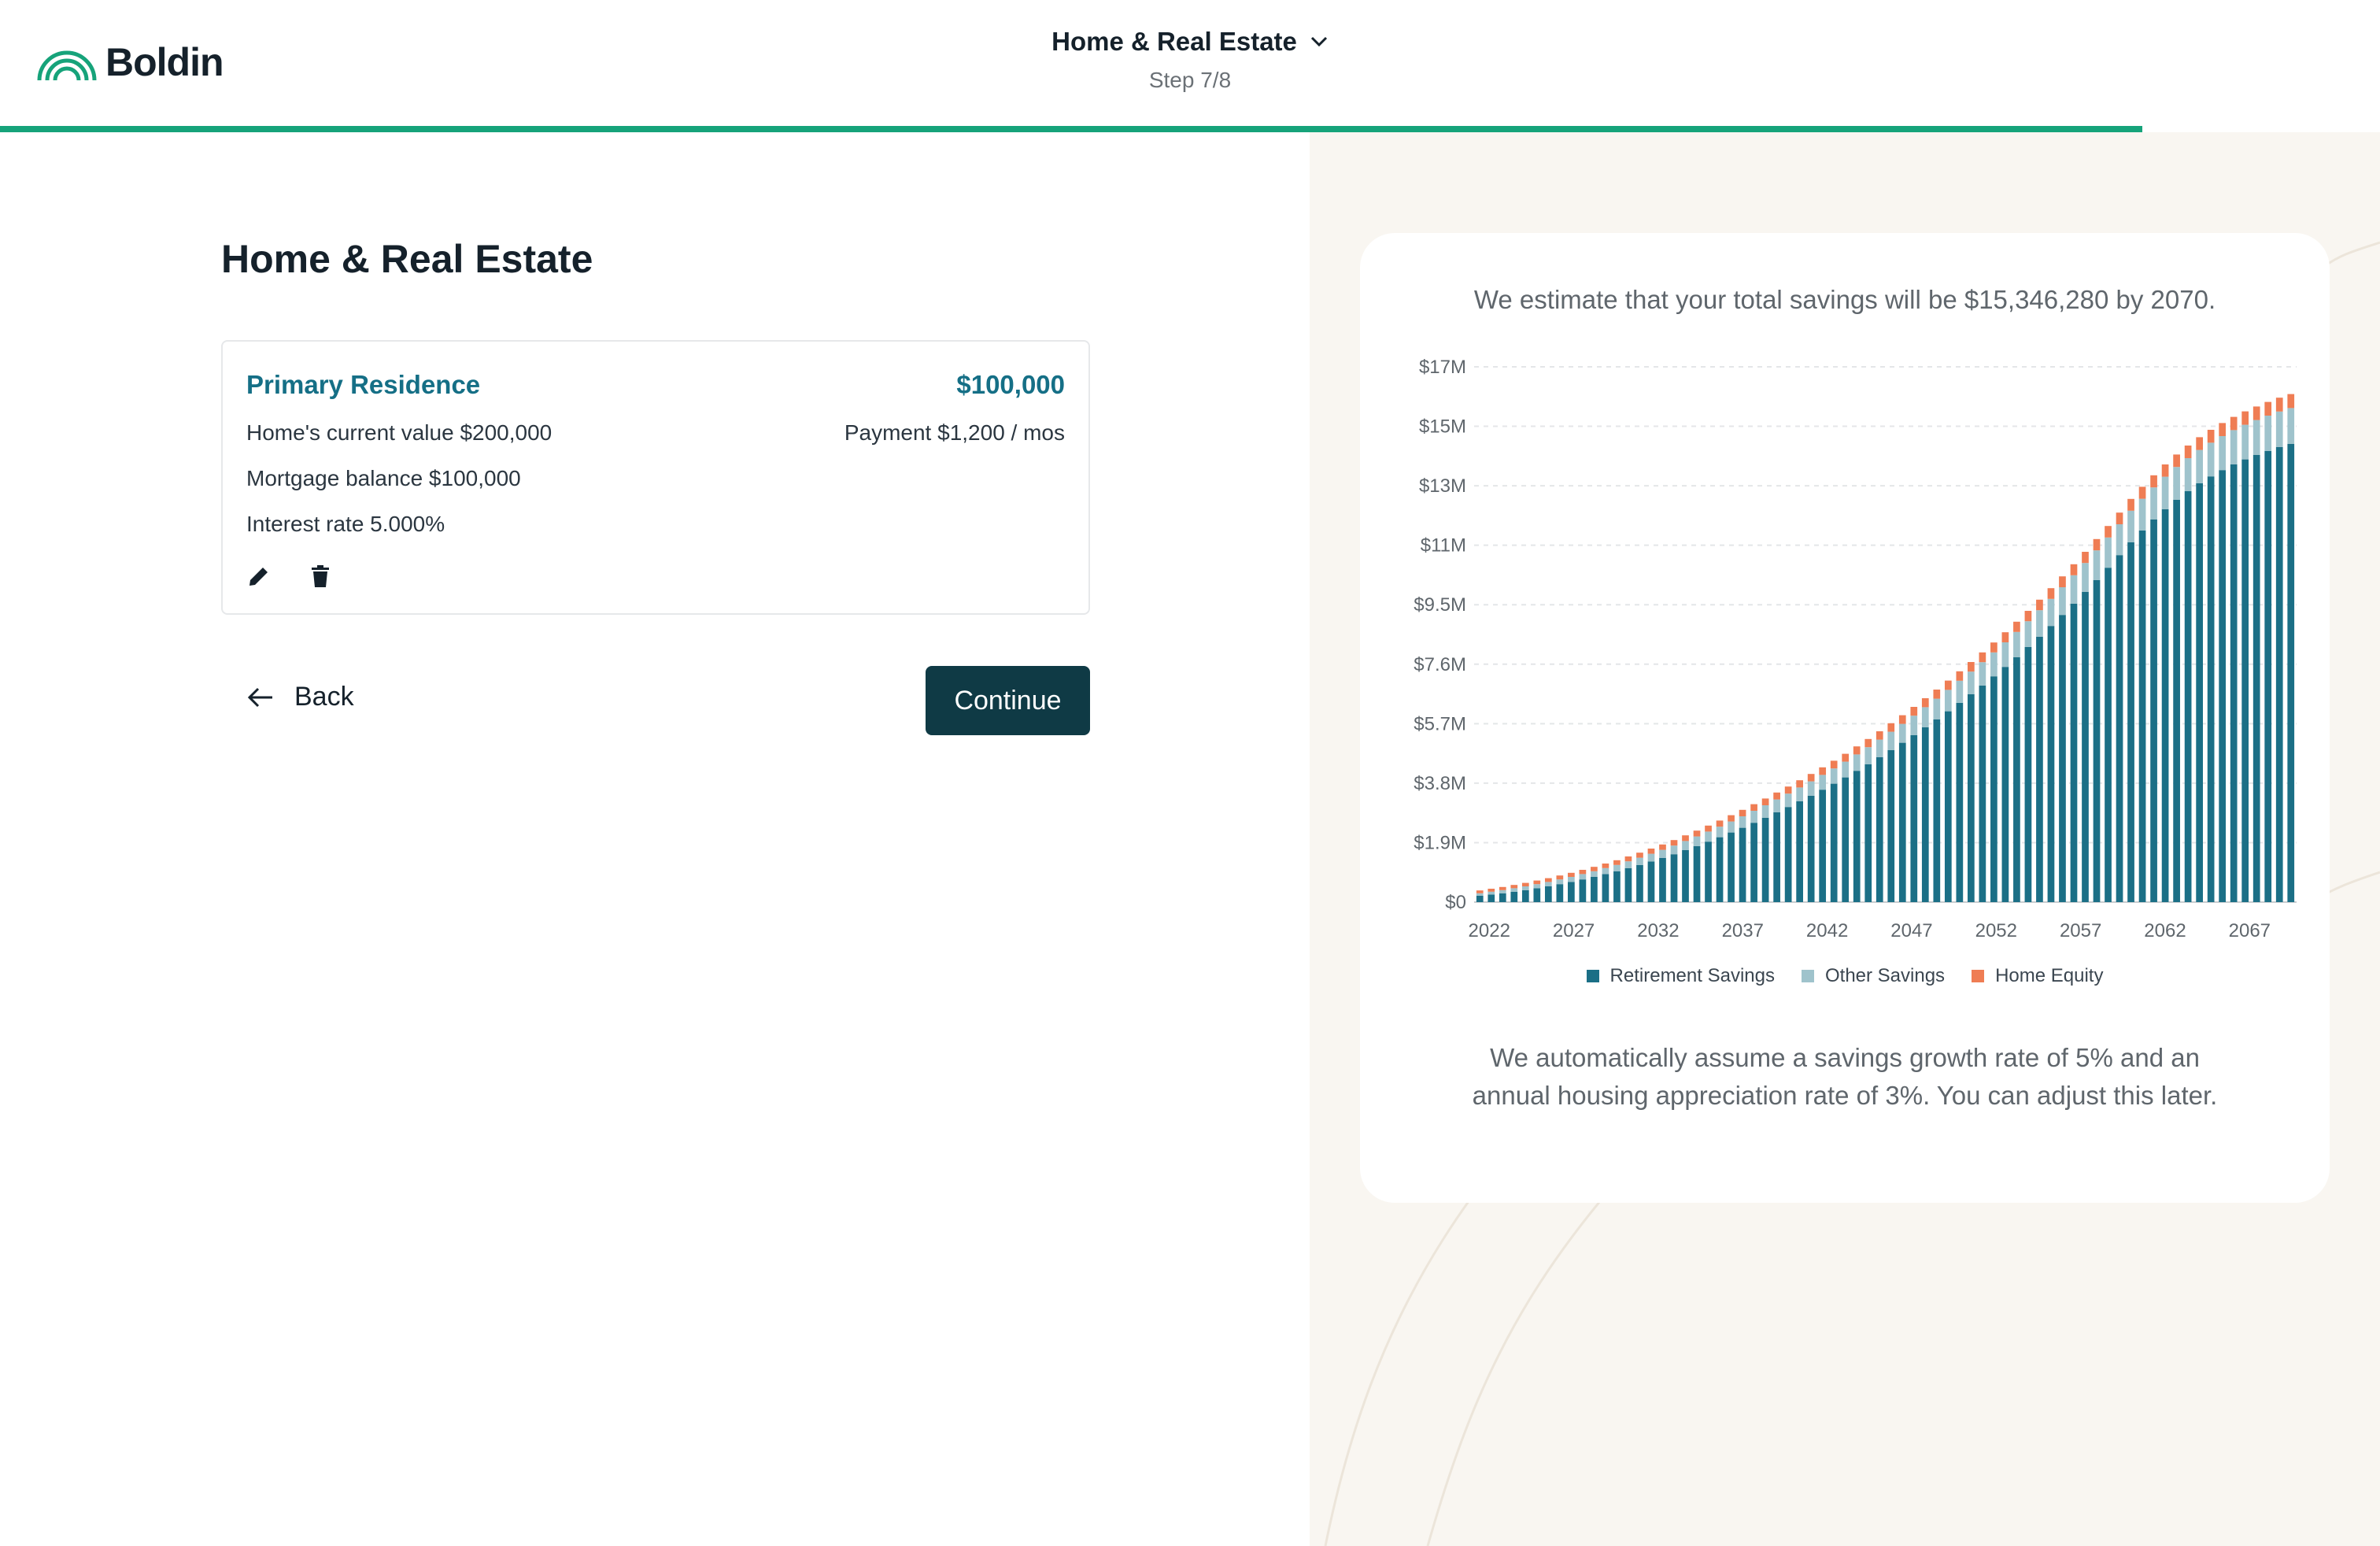 The height and width of the screenshot is (1546, 2380). Describe the element at coordinates (1873, 976) in the screenshot. I see `legend-item: Other Savings` at that location.